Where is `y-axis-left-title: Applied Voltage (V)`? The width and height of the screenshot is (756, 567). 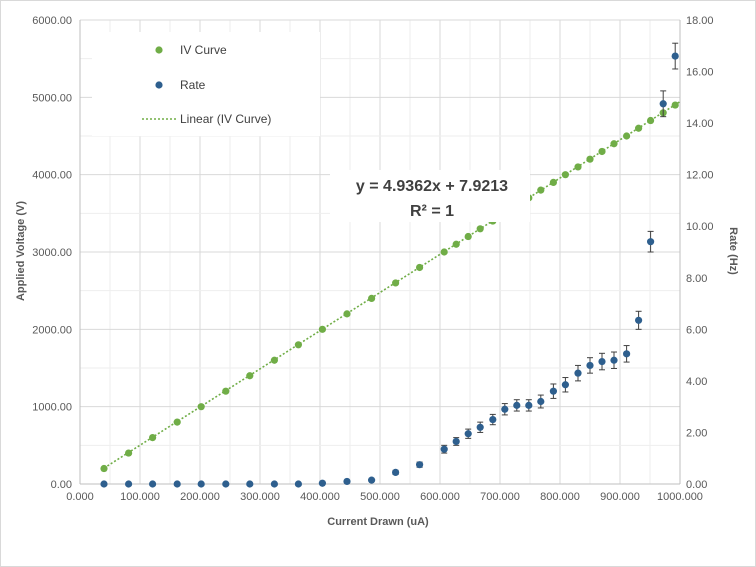 y-axis-left-title: Applied Voltage (V) is located at coordinates (21, 251).